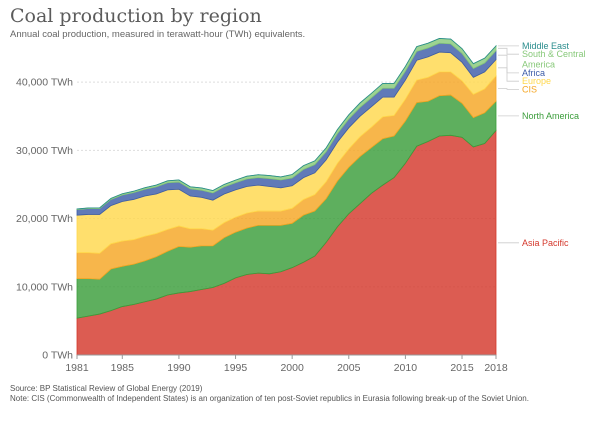 The height and width of the screenshot is (424, 600). I want to click on y-tick-label: 10,000 TWh, so click(44, 287).